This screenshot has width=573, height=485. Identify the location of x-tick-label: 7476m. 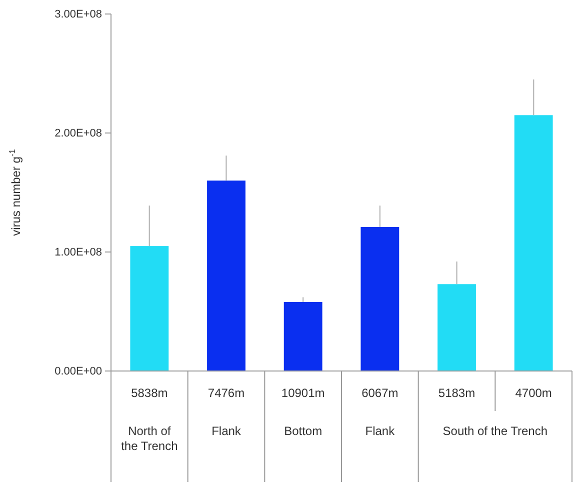
(226, 393).